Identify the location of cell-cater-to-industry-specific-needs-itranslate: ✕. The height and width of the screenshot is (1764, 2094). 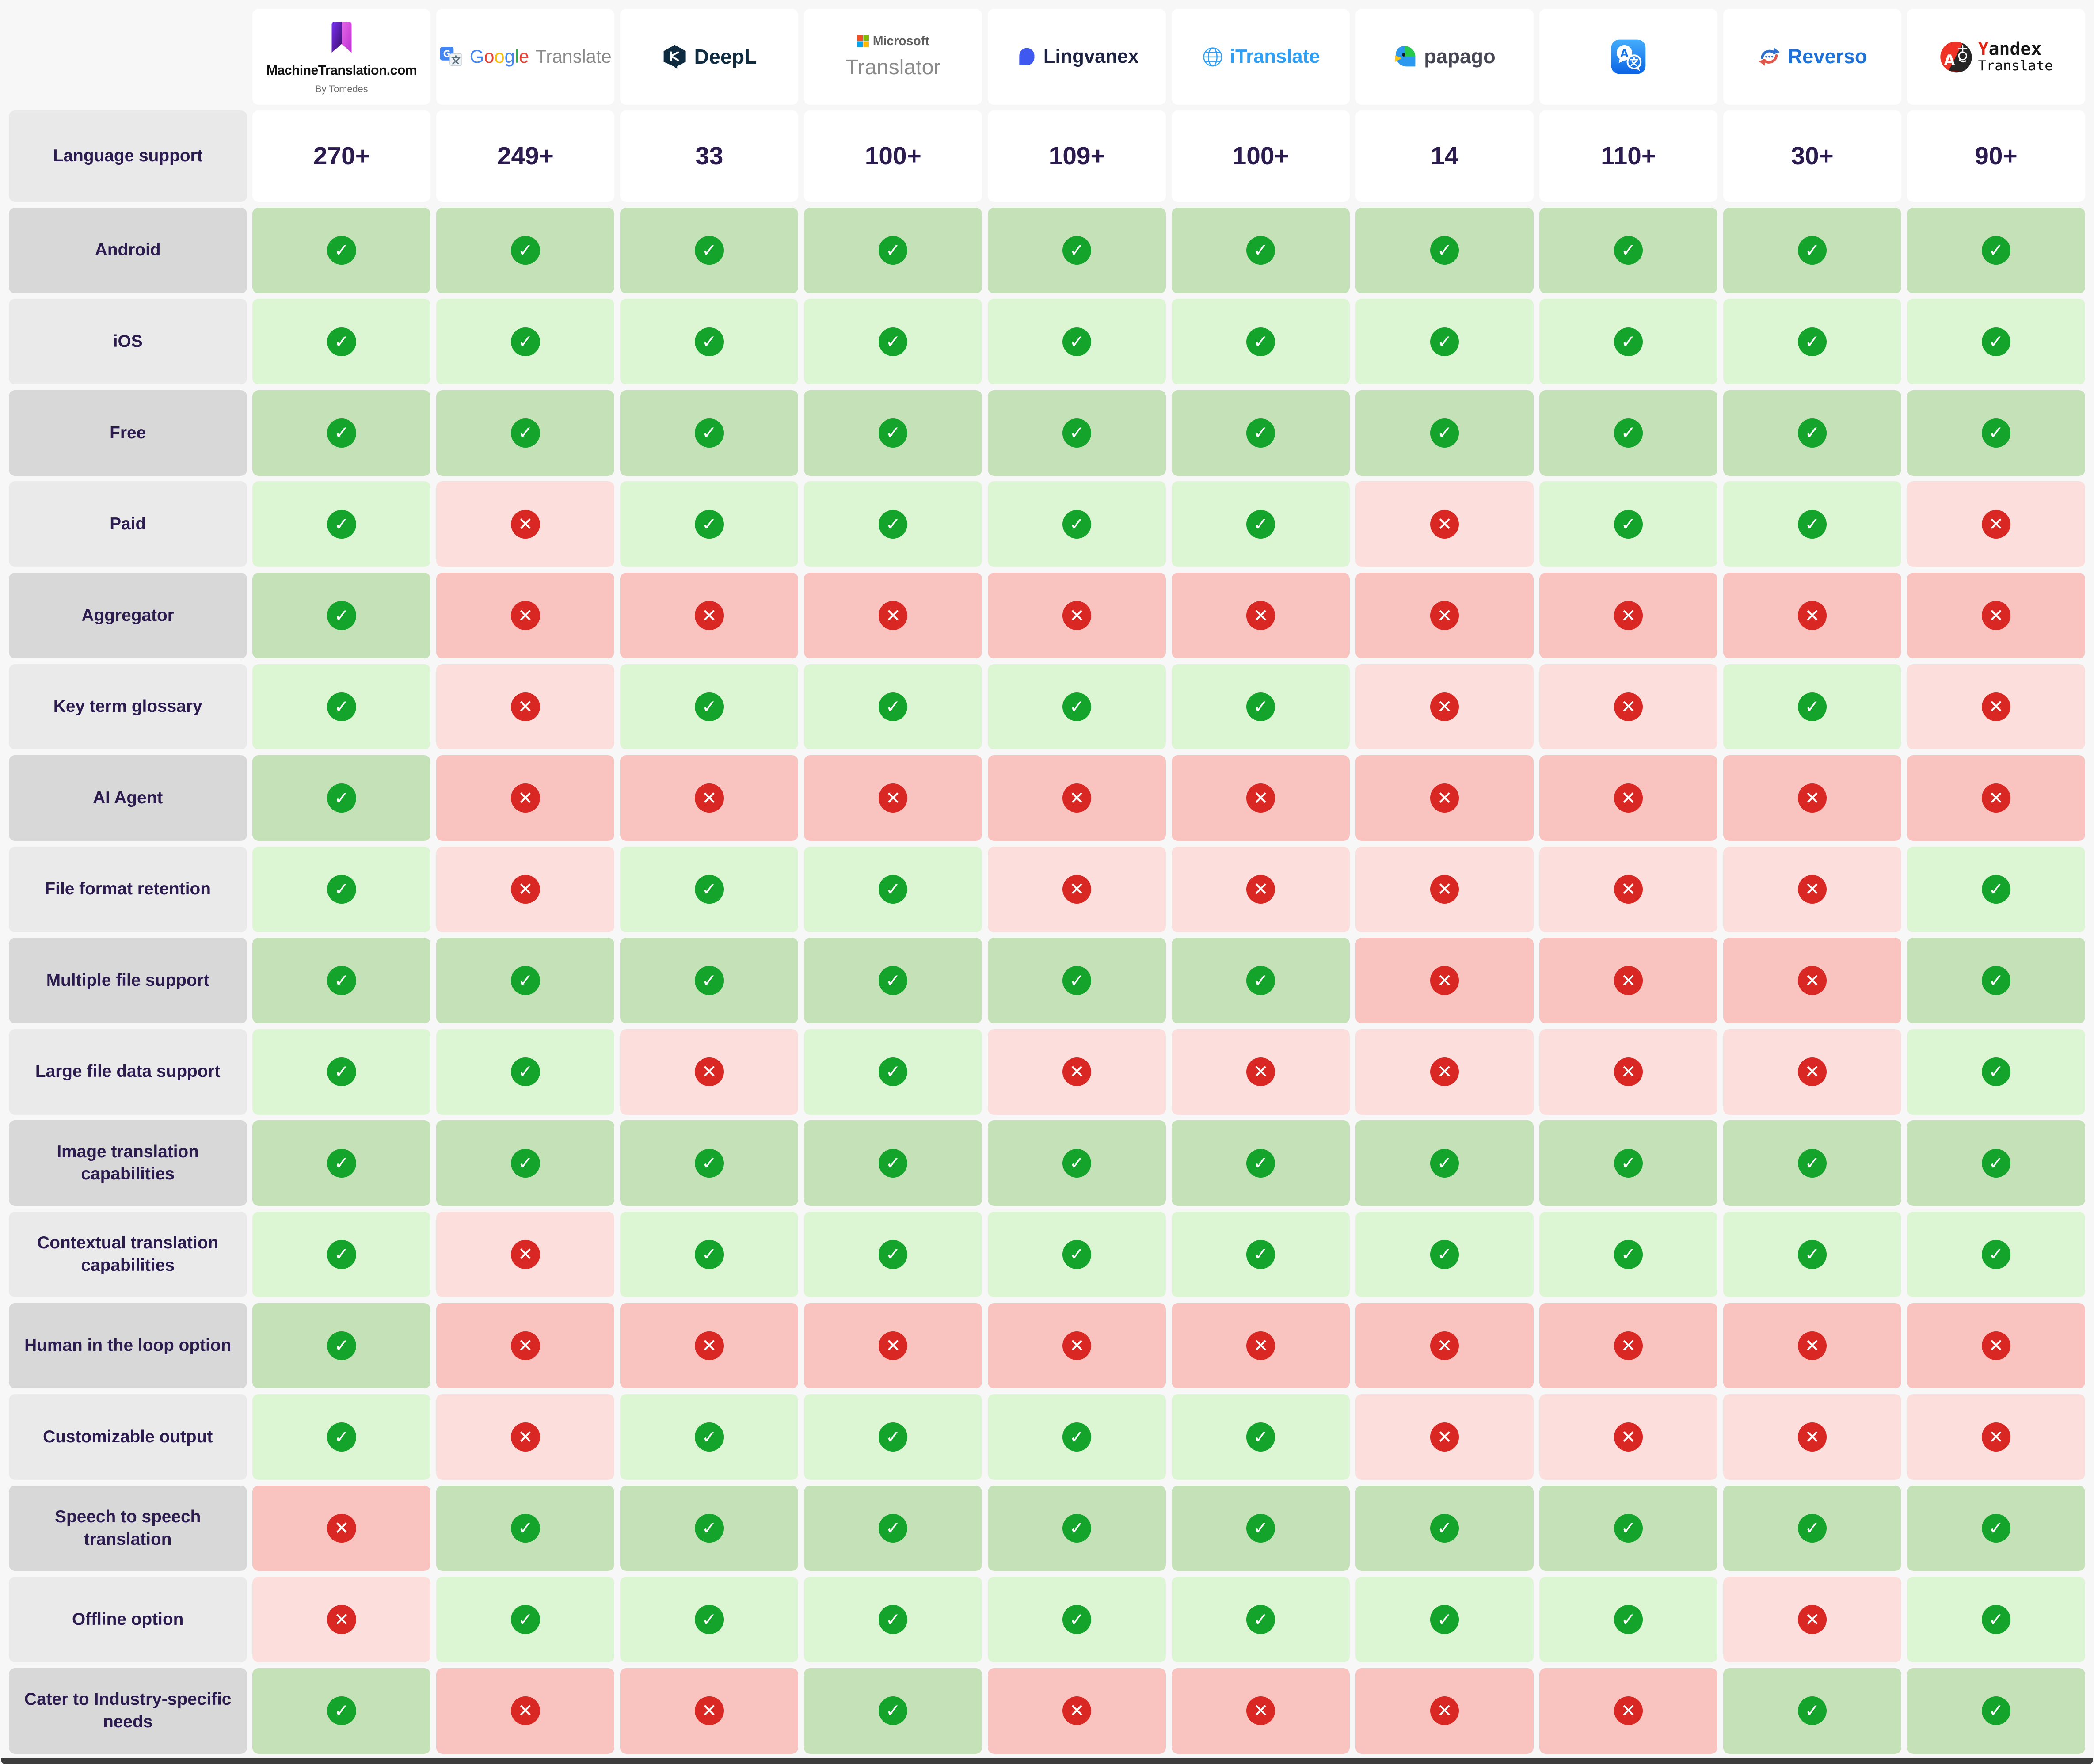
(1261, 1711).